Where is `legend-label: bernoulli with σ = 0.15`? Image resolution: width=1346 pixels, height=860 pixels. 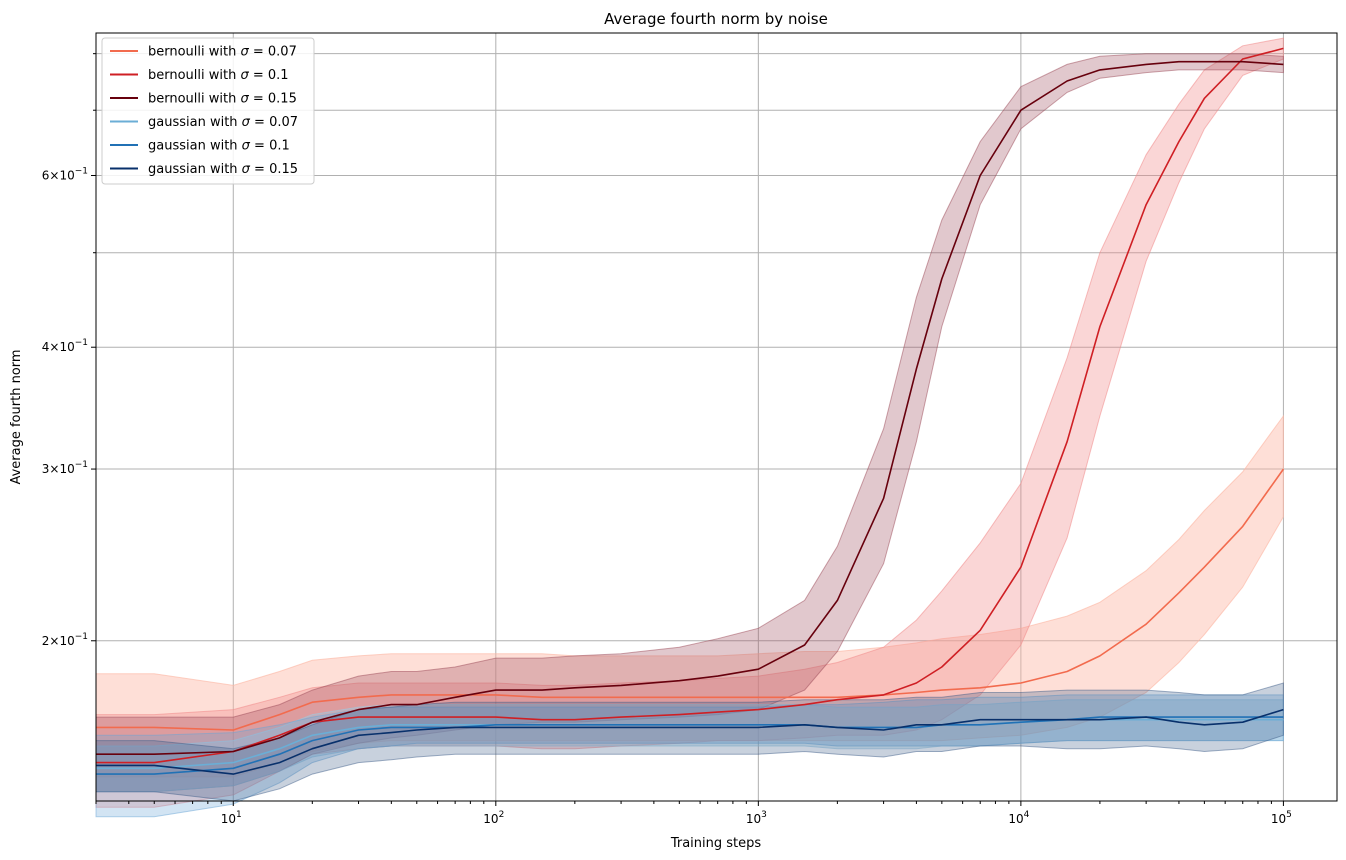 legend-label: bernoulli with σ = 0.15 is located at coordinates (222, 99).